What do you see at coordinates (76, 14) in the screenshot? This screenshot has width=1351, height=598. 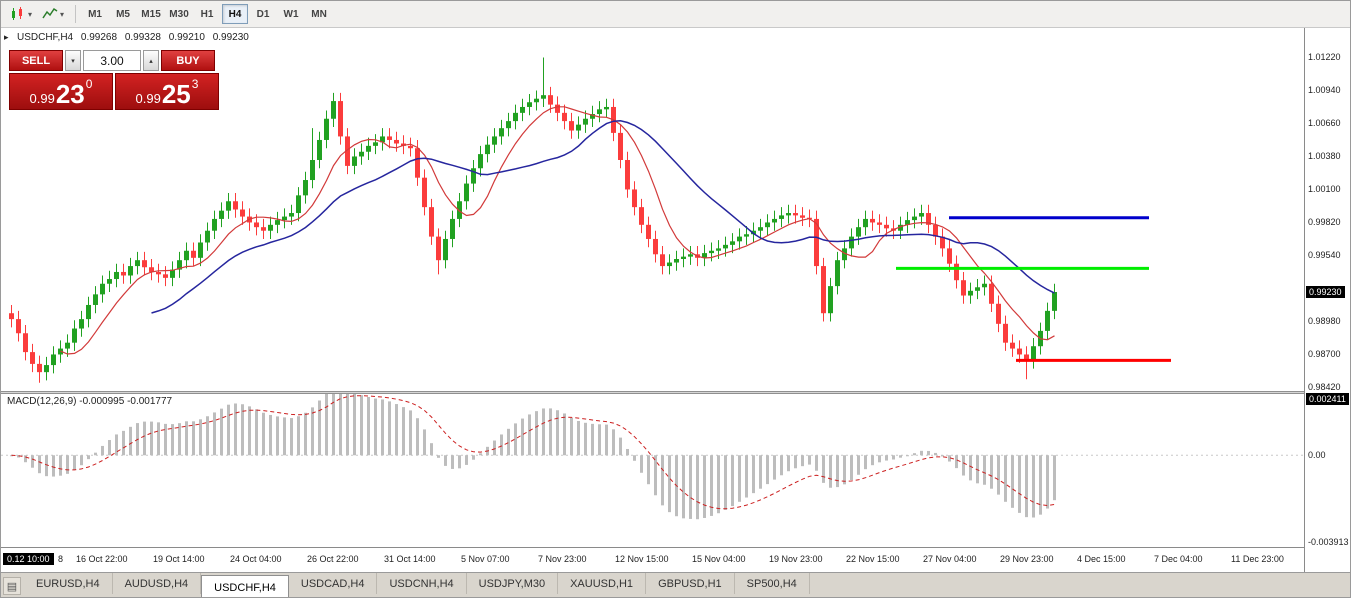 I see `toolbar-separator` at bounding box center [76, 14].